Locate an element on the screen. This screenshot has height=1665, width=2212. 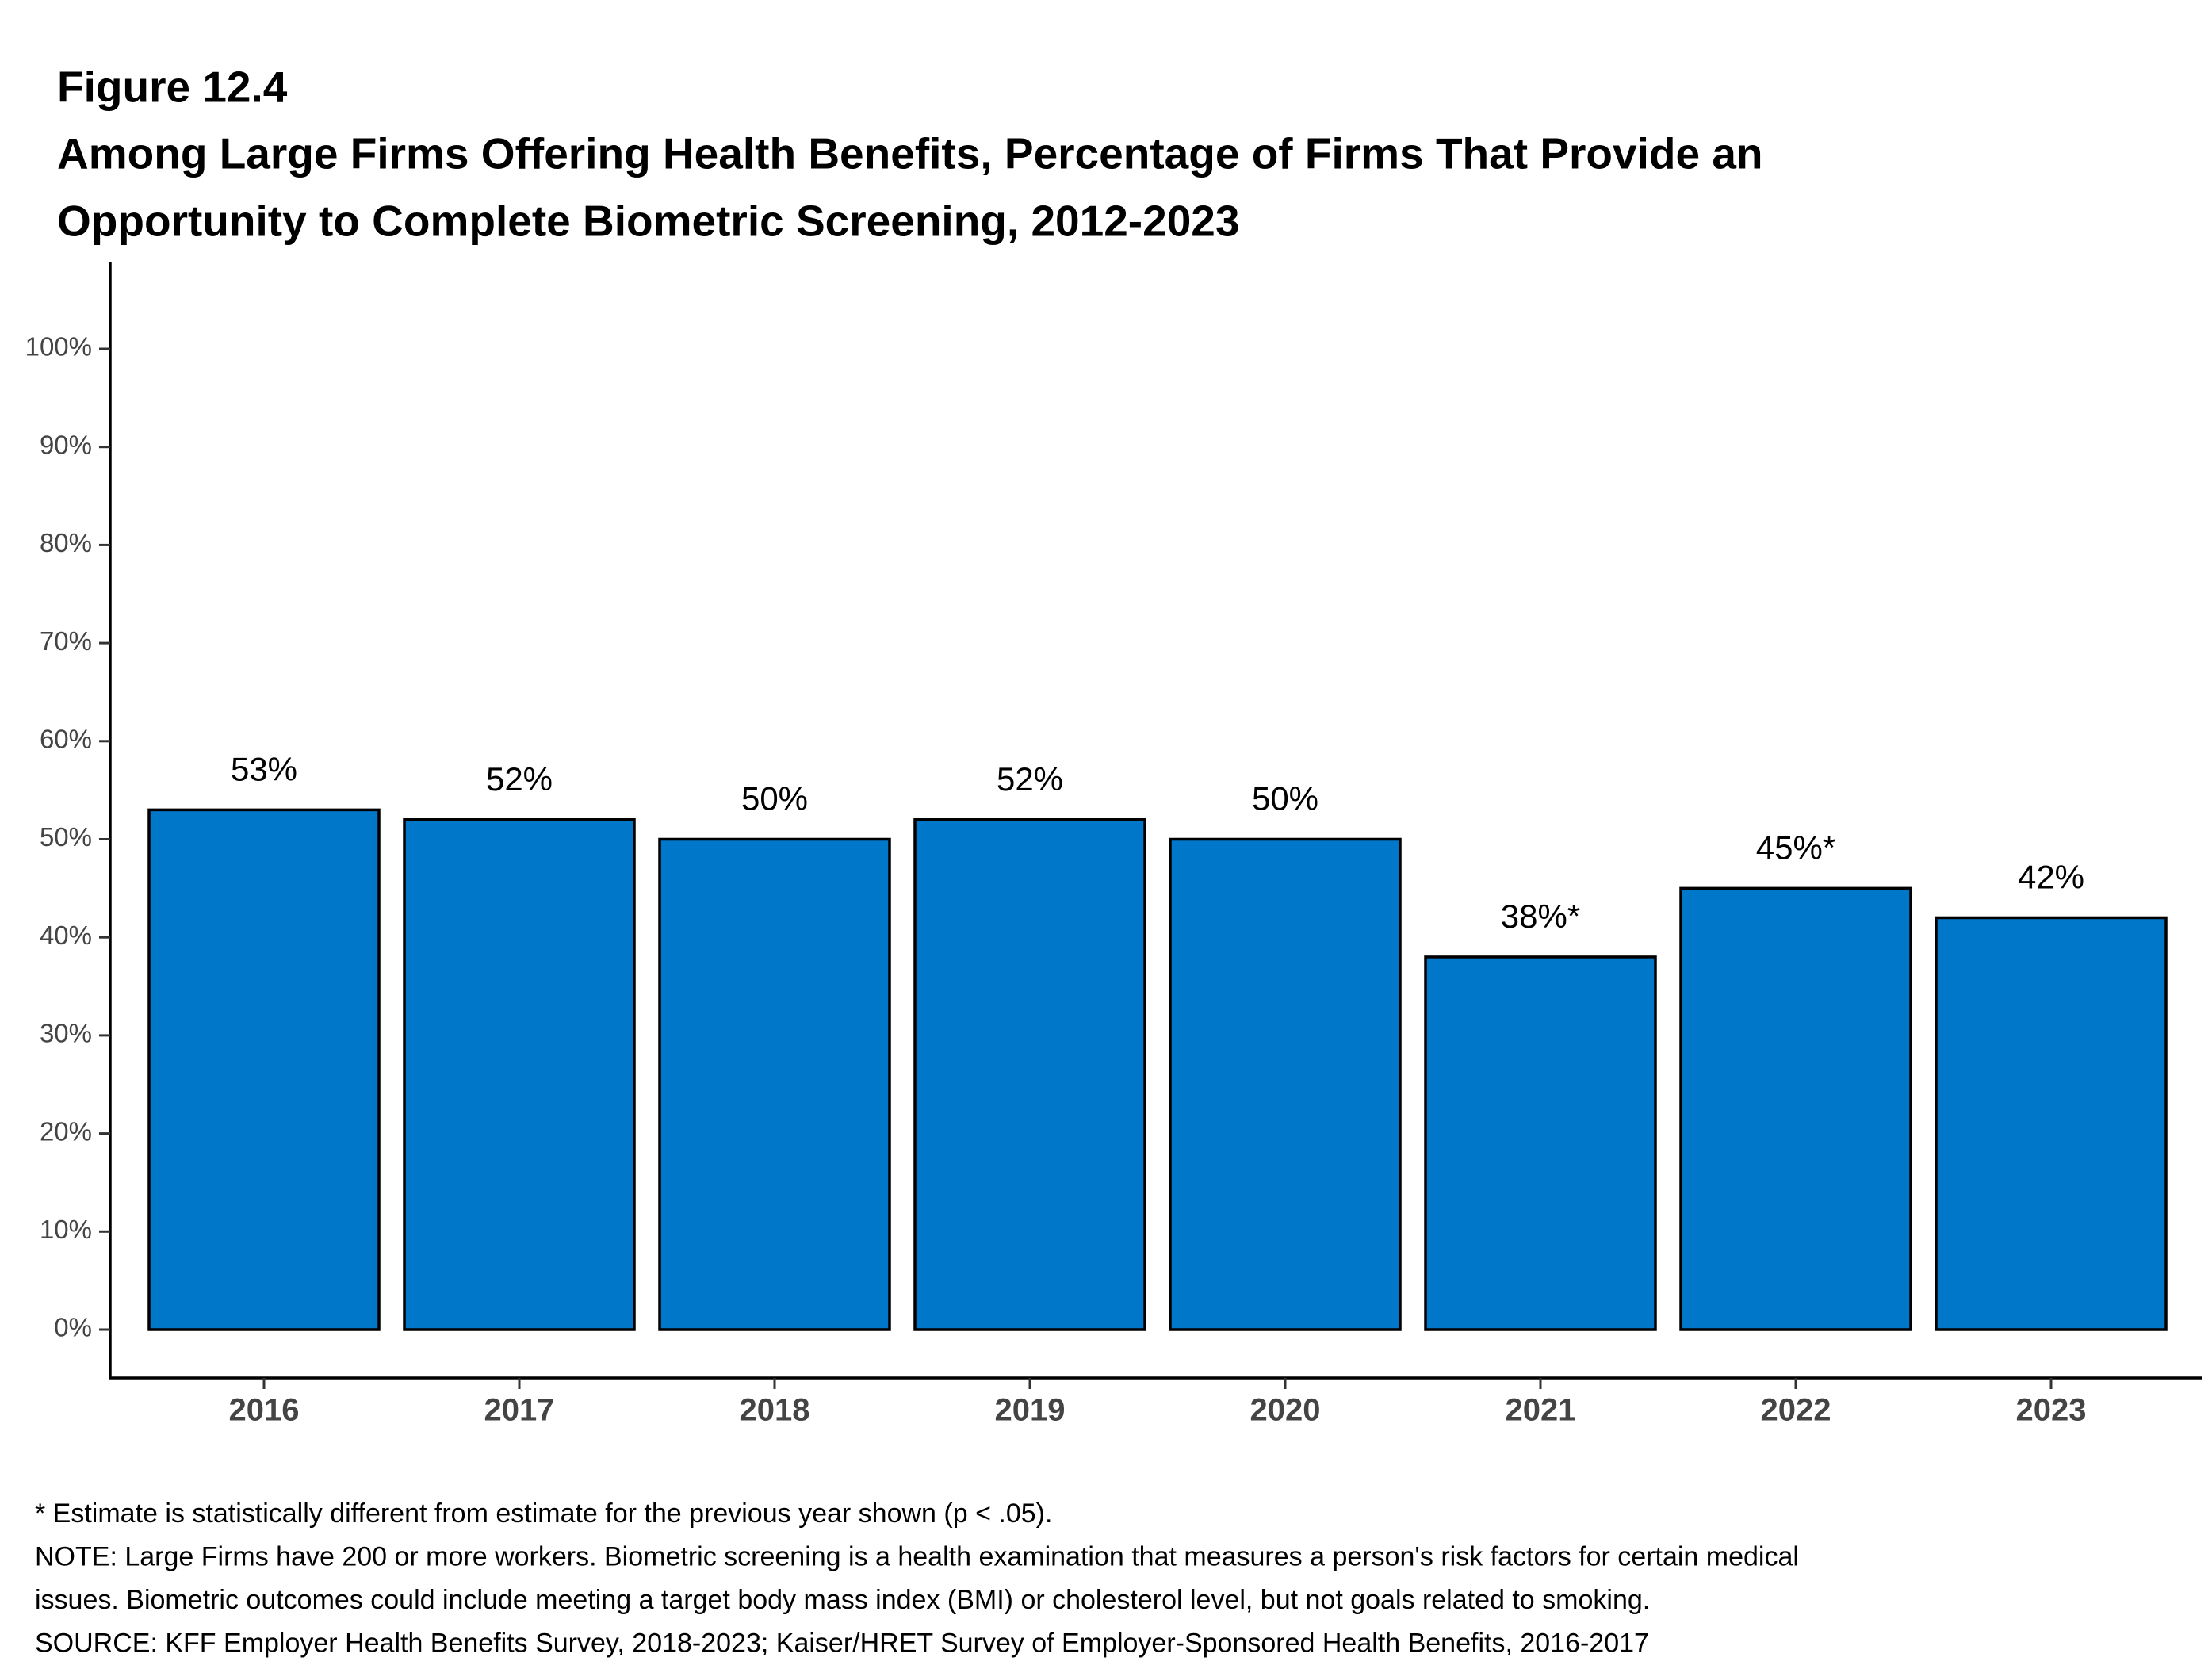
y-tick-label: 30% is located at coordinates (66, 1033).